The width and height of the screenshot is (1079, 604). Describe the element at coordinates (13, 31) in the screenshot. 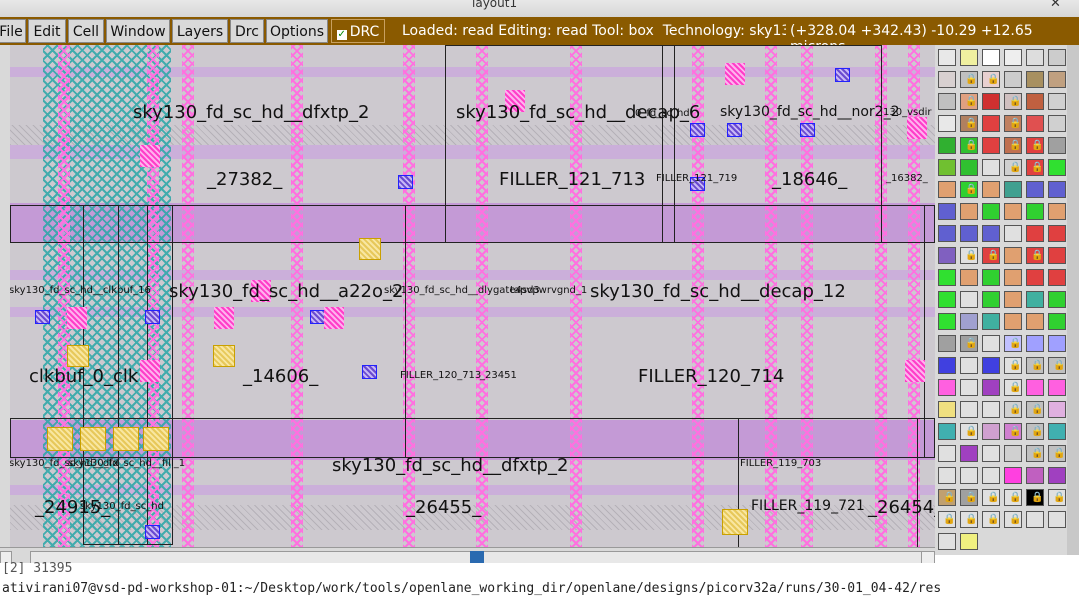

I see `menu-file: File` at that location.